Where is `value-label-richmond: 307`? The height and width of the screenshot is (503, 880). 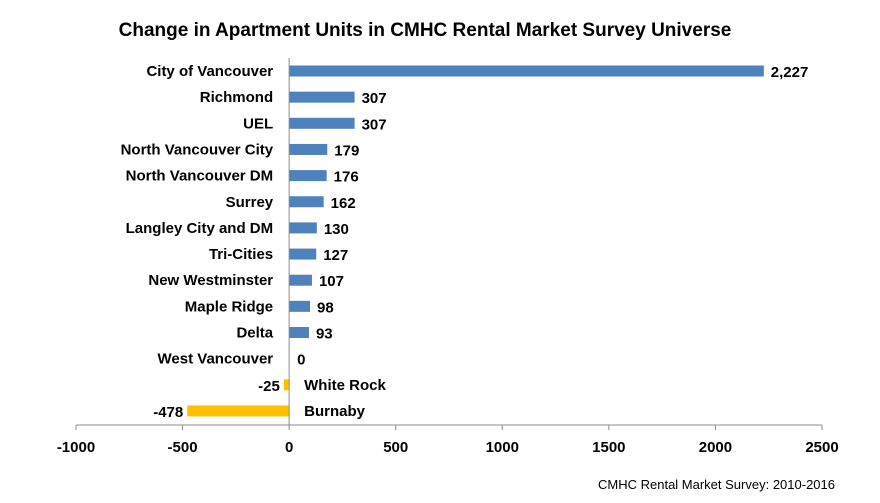 value-label-richmond: 307 is located at coordinates (374, 98).